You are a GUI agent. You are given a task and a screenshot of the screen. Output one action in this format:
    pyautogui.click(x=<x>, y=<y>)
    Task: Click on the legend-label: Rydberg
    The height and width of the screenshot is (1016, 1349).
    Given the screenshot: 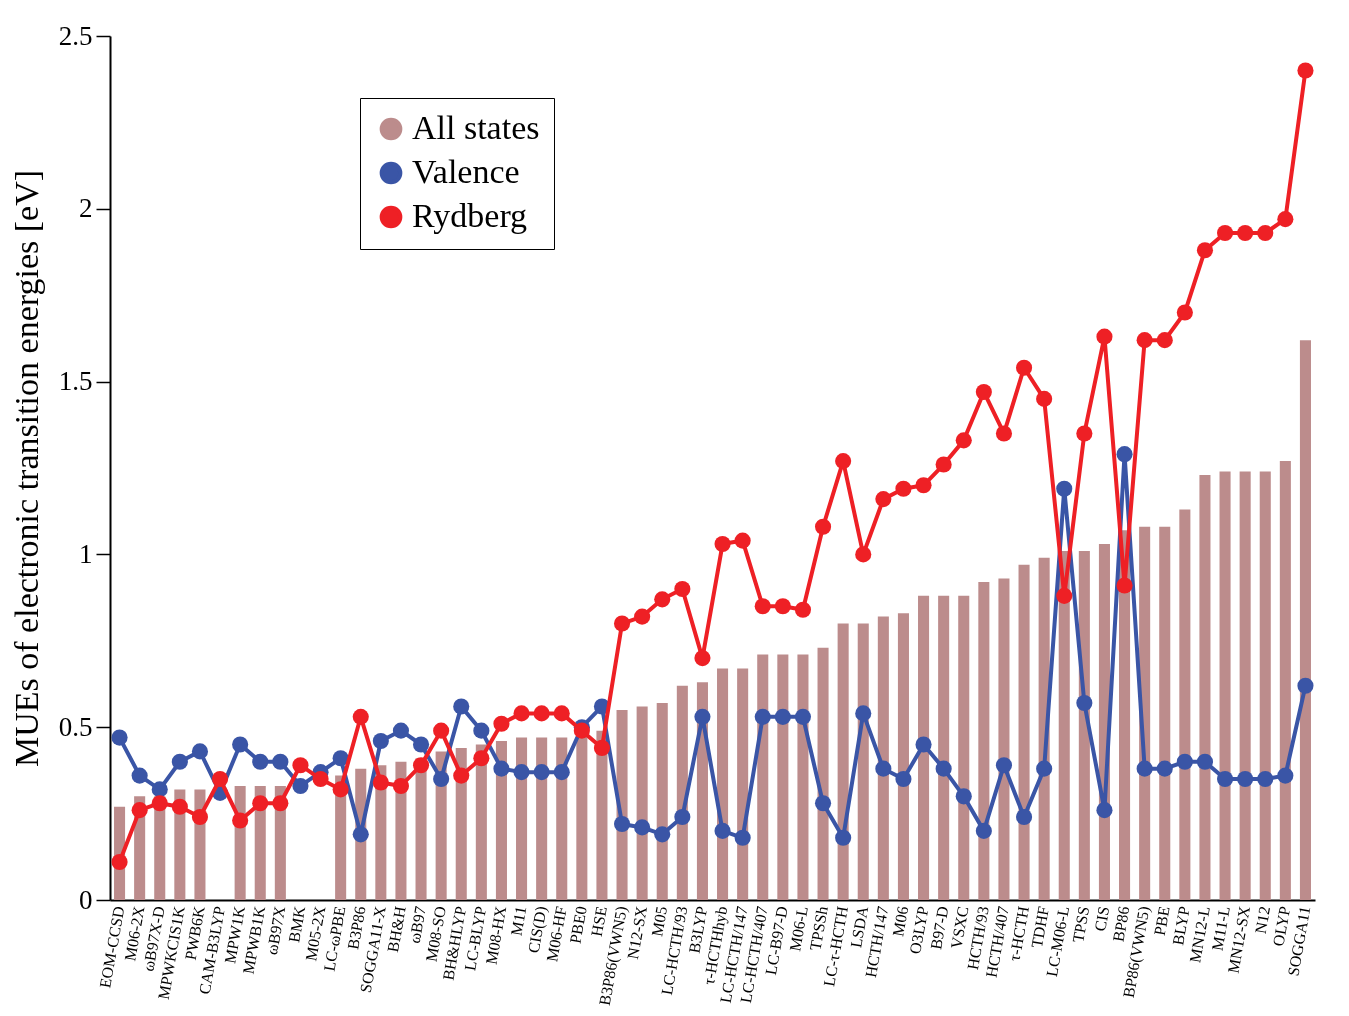 What is the action you would take?
    pyautogui.click(x=470, y=215)
    